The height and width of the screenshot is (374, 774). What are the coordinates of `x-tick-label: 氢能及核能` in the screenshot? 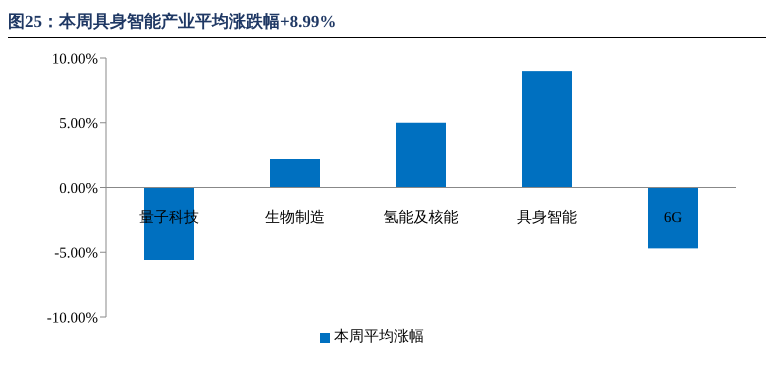 It's located at (421, 217).